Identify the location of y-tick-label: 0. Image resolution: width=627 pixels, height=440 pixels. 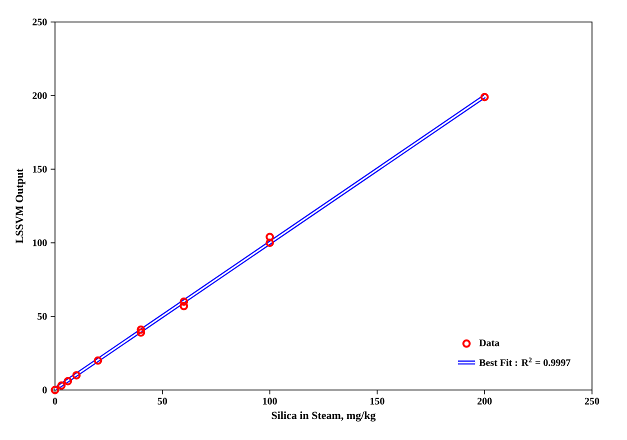
(44, 390).